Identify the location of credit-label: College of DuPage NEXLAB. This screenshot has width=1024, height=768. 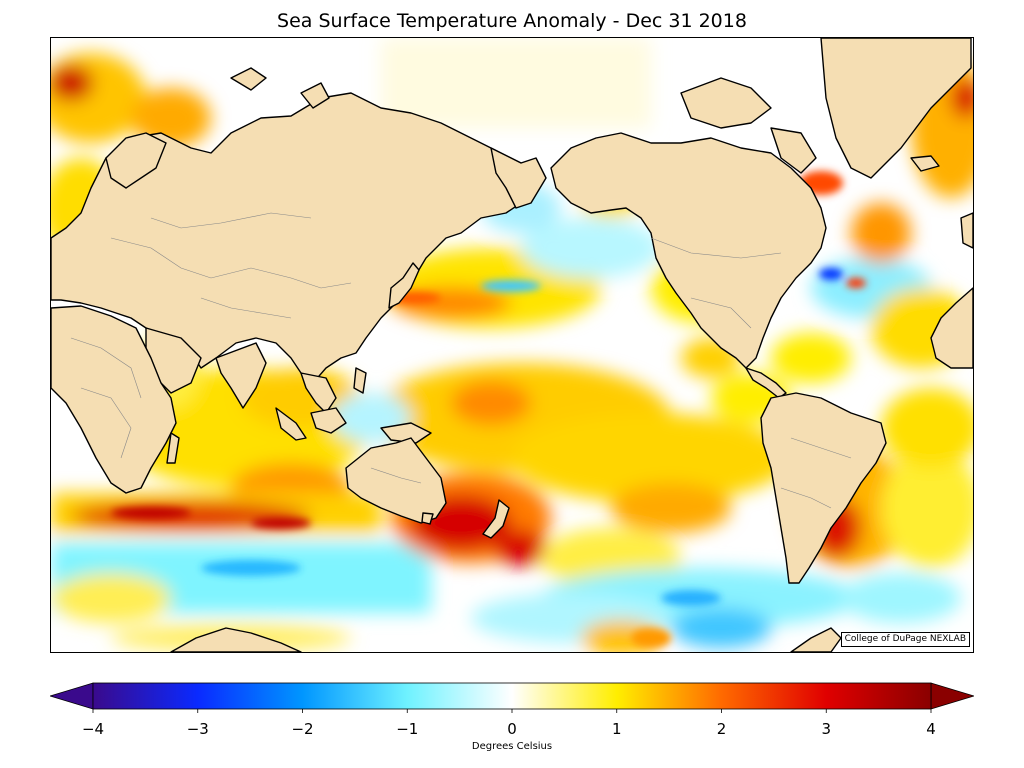
(905, 639).